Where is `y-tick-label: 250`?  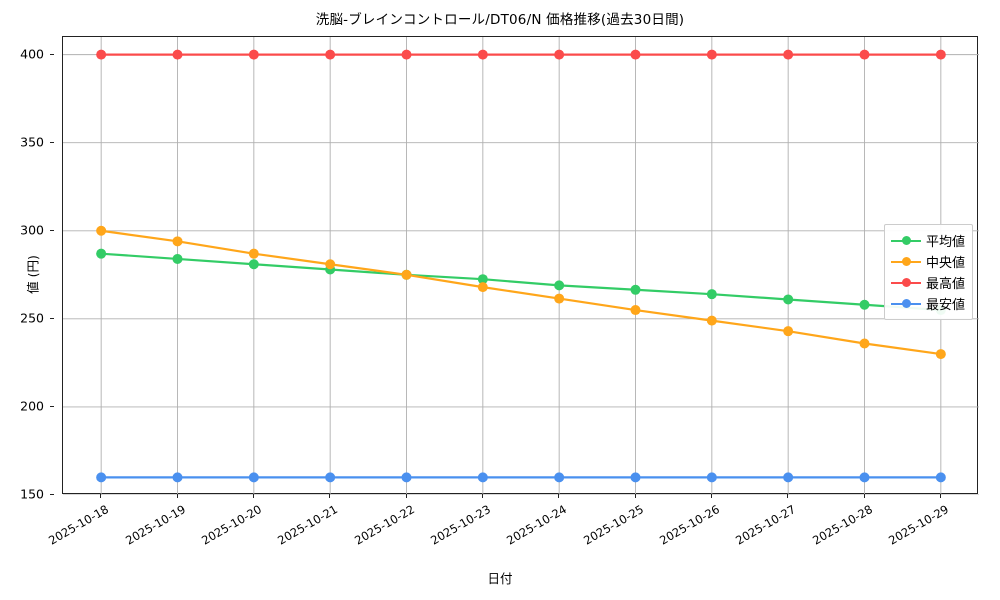
y-tick-label: 250 is located at coordinates (32, 318).